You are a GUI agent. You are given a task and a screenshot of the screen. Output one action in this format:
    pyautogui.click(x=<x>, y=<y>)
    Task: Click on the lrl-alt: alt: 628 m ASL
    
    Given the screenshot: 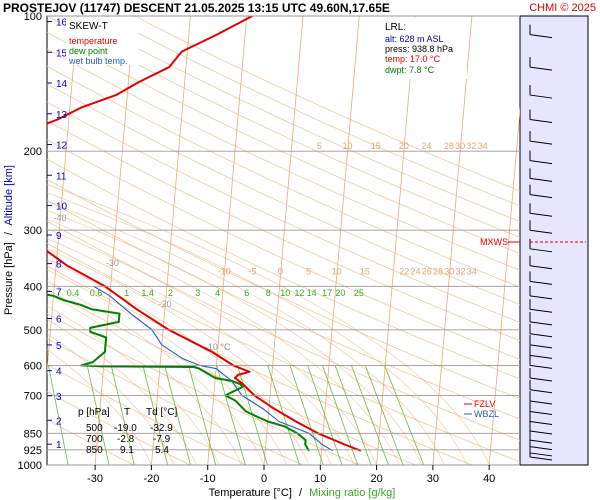 What is the action you would take?
    pyautogui.click(x=414, y=39)
    